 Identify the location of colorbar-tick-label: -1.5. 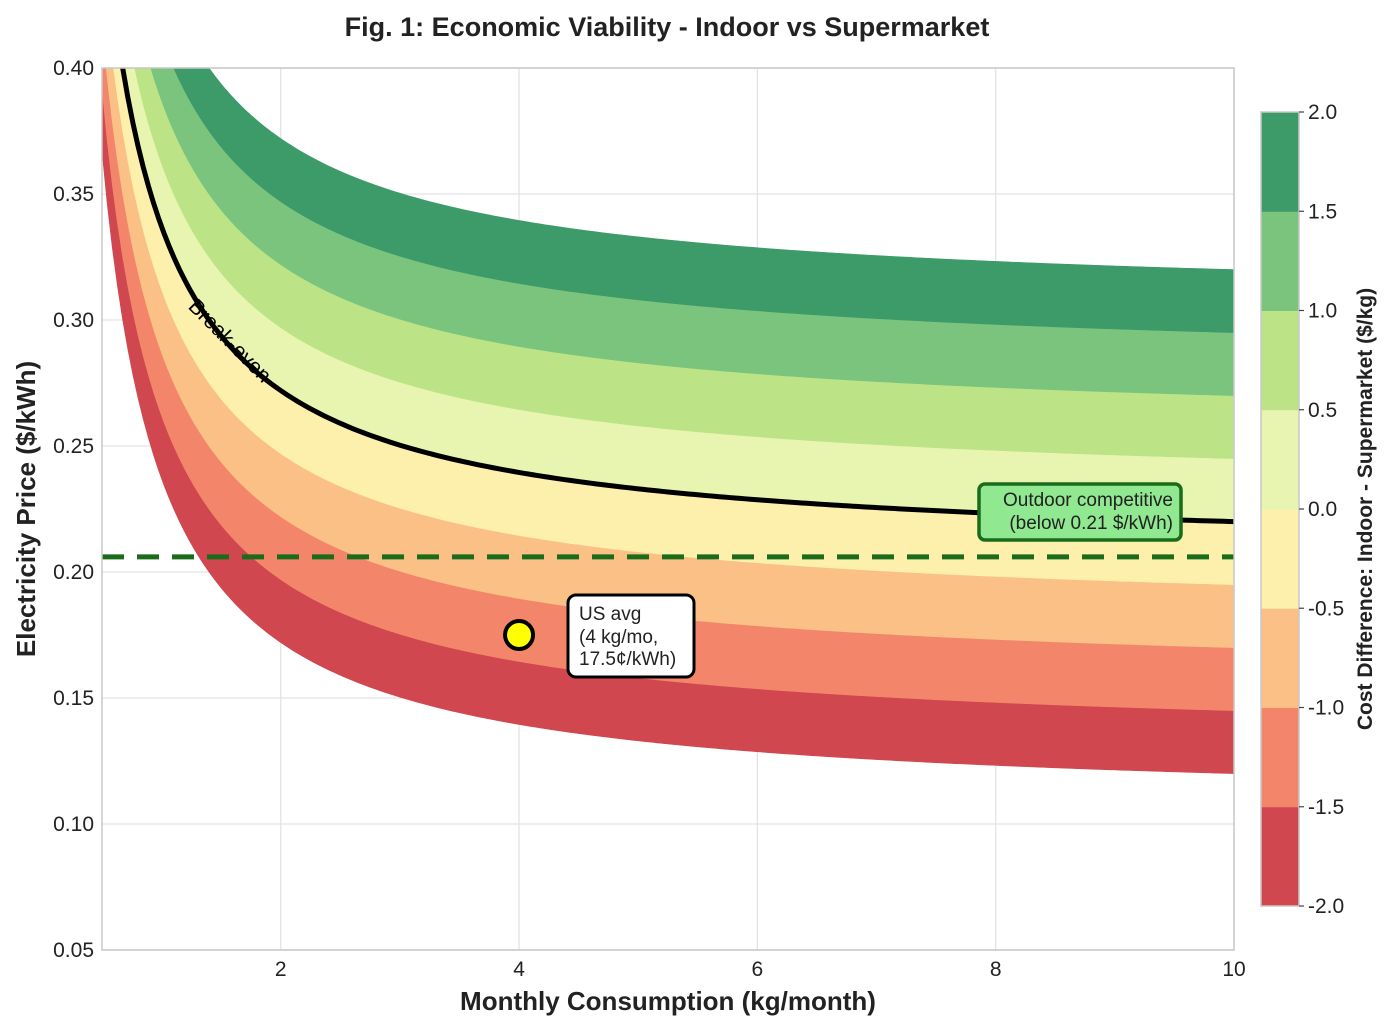
(1326, 807).